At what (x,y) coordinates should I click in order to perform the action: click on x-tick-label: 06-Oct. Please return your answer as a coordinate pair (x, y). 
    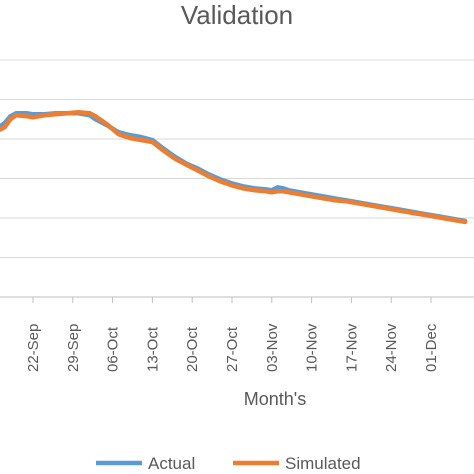
    Looking at the image, I should click on (113, 349).